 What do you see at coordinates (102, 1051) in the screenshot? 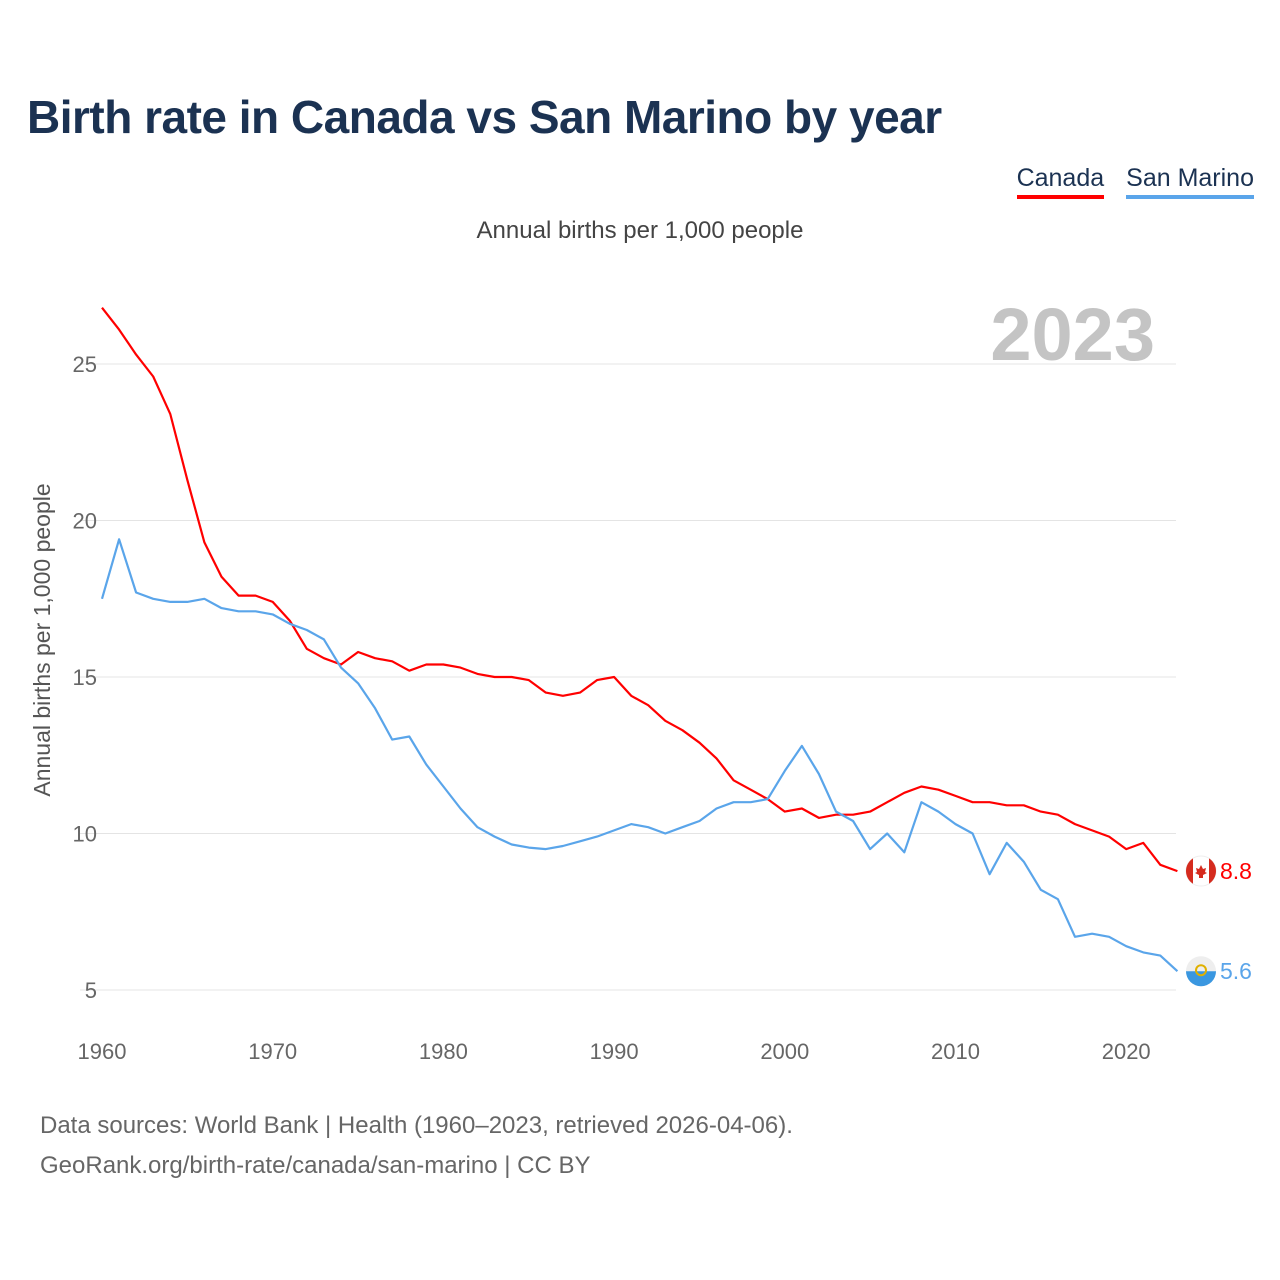
I see `x-tick-label: 1960` at bounding box center [102, 1051].